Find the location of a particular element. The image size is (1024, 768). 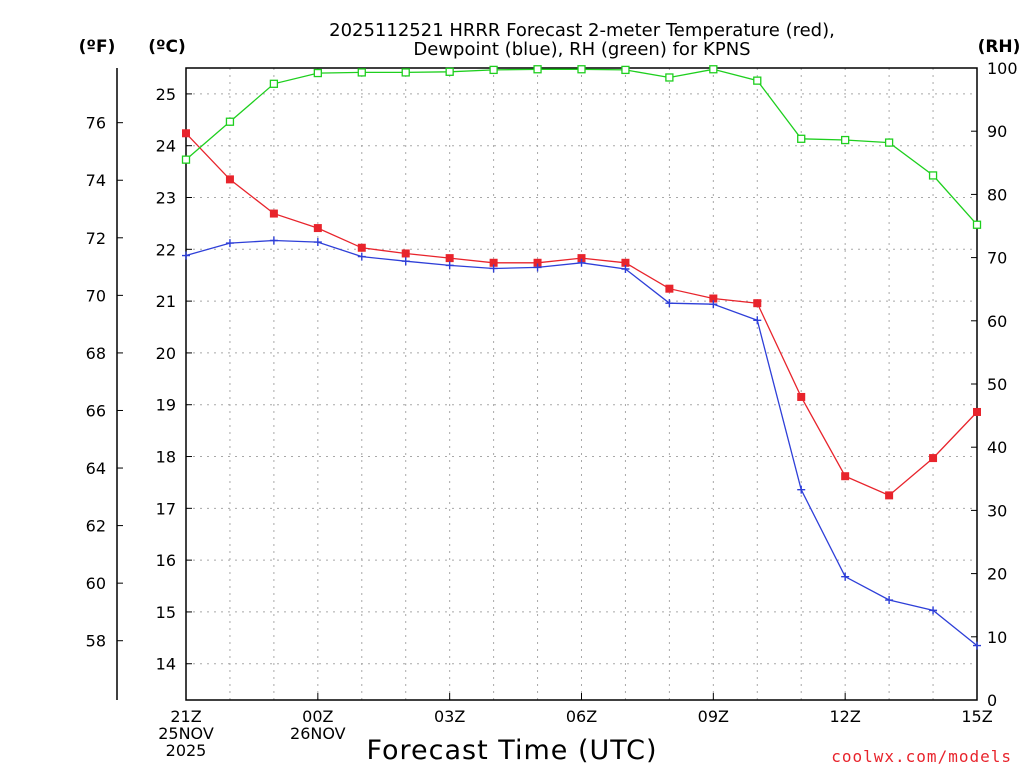

rh-tick-label: 60 is located at coordinates (997, 321).